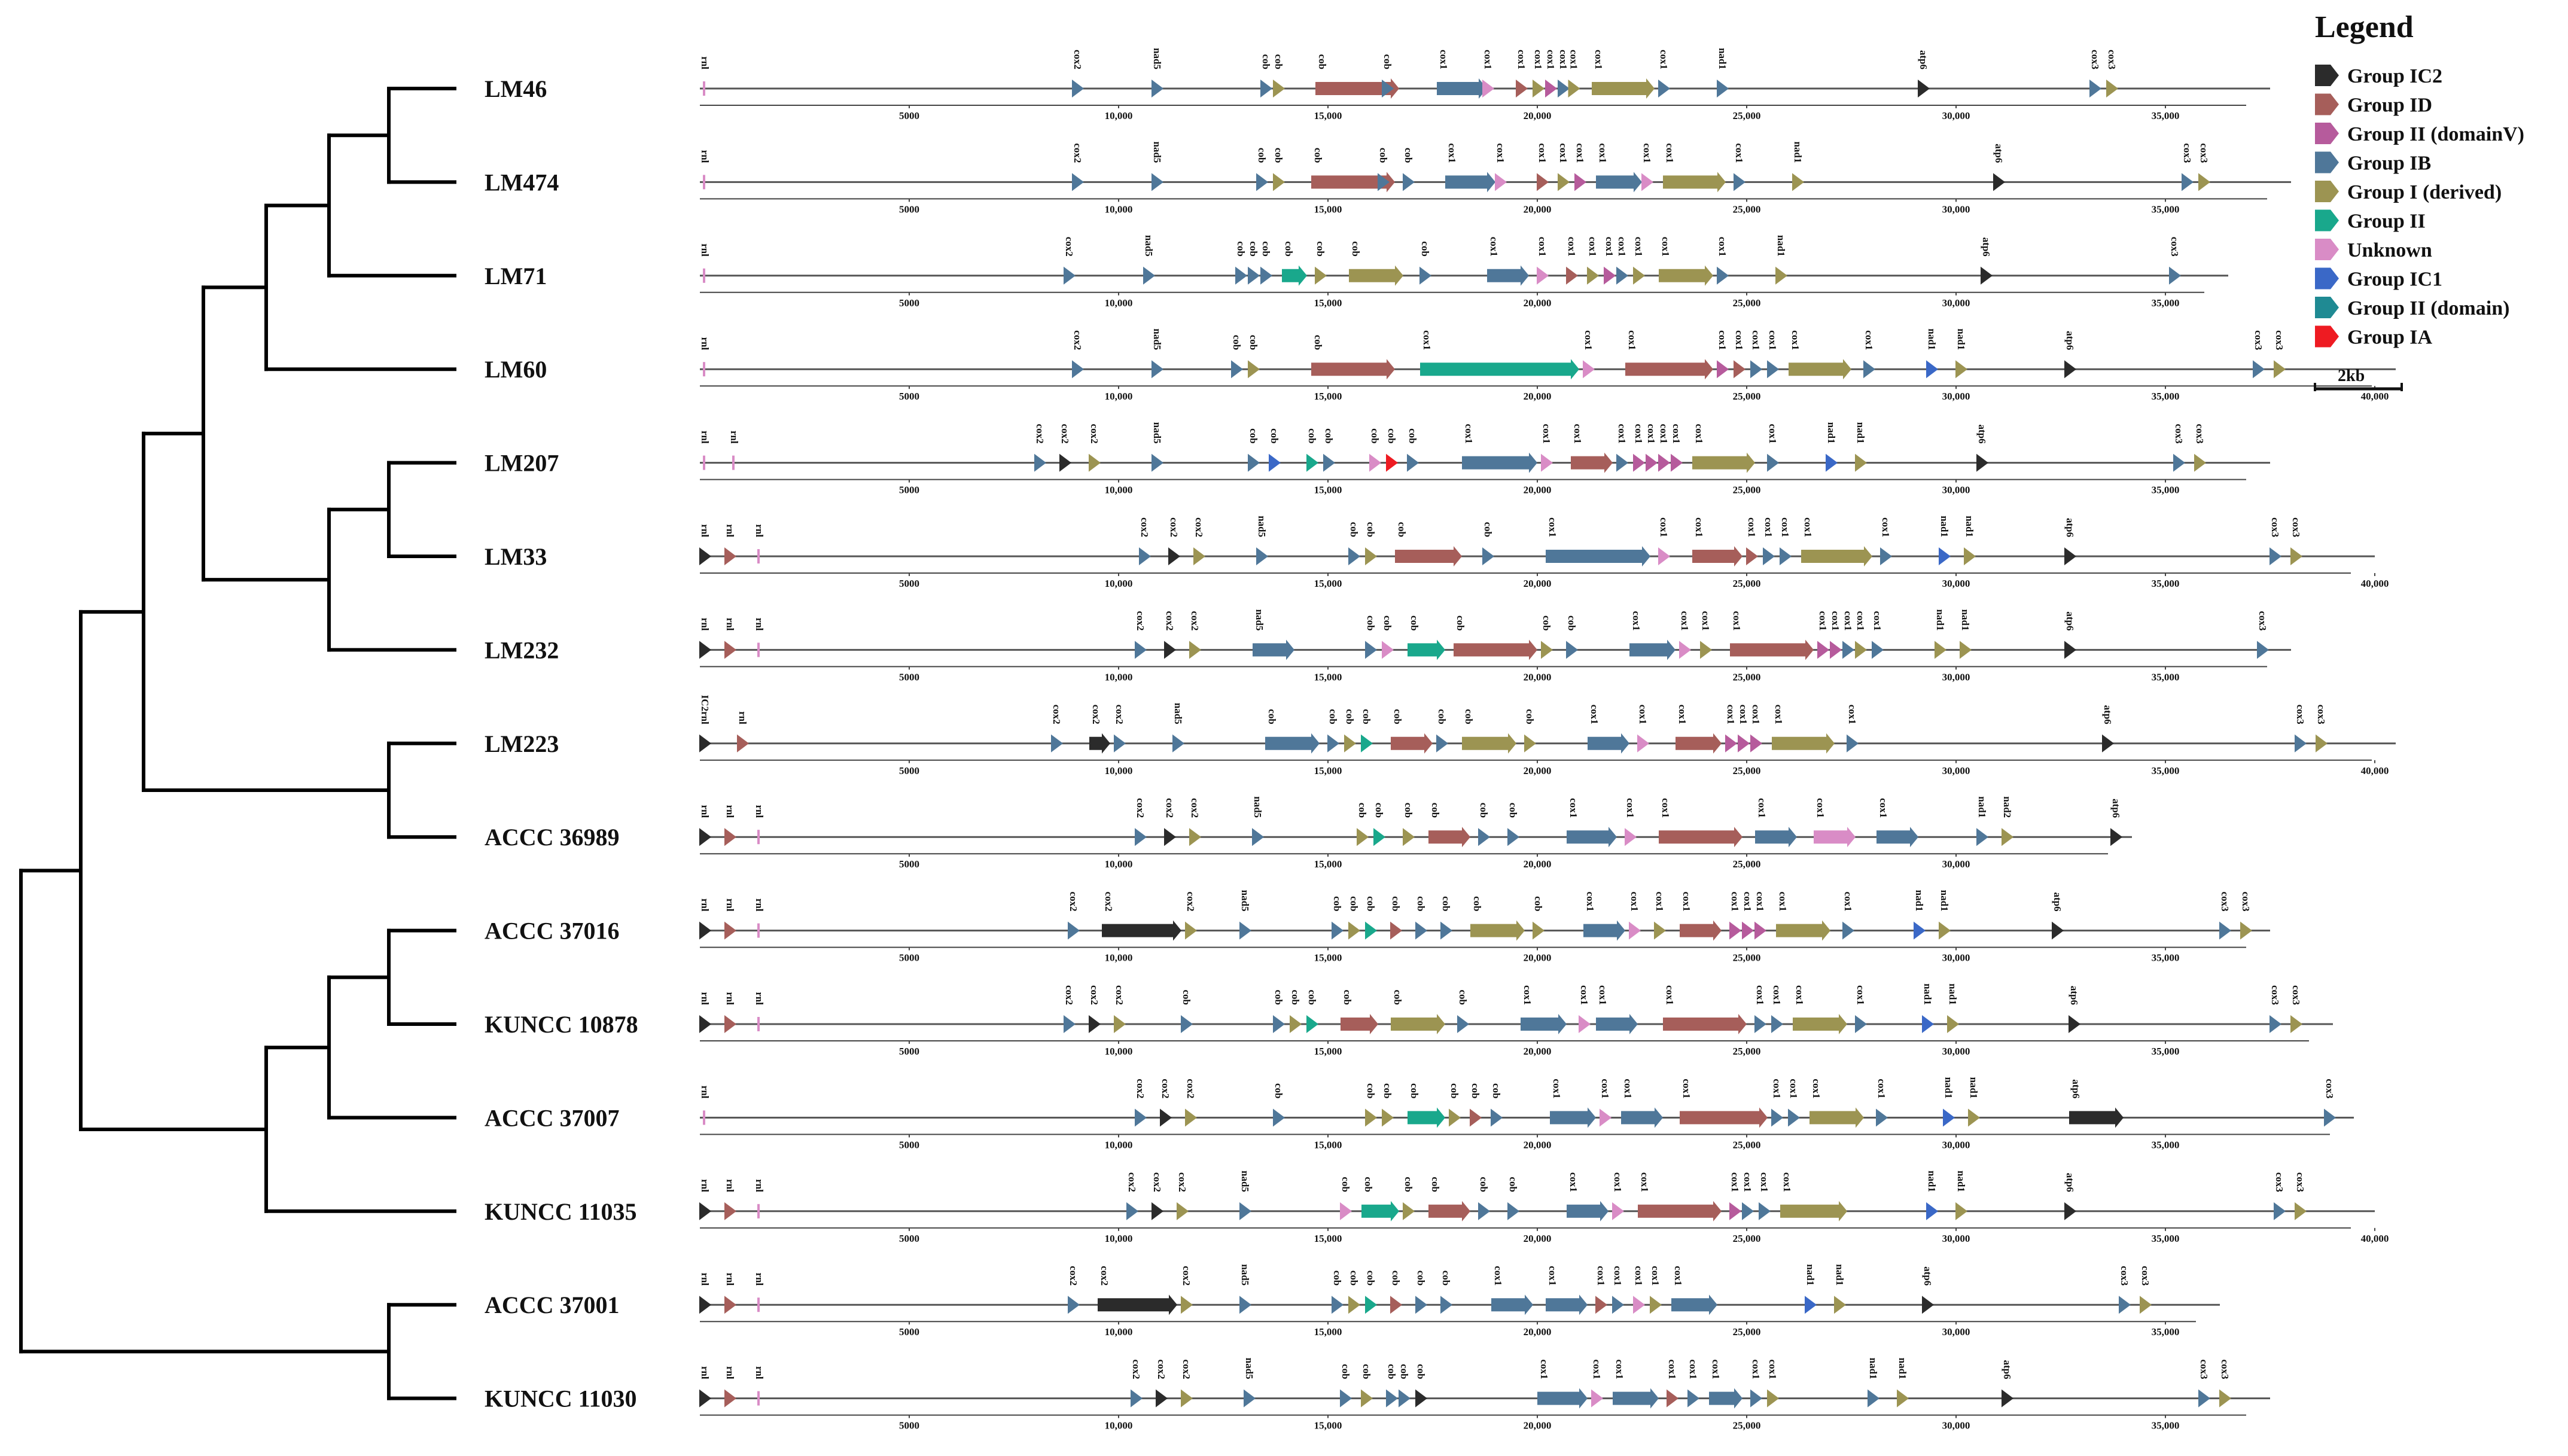  I want to click on ruler-tick-label: 5000, so click(909, 490).